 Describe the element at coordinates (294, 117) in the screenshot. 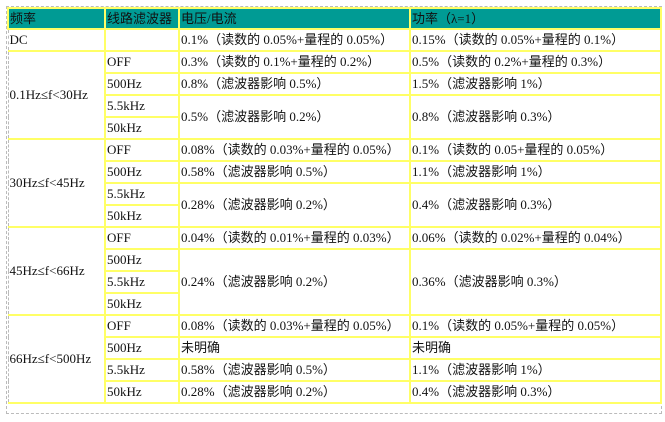

I see `voltage-current-cell: 0.5%（滤波器影响 0.2%）` at that location.